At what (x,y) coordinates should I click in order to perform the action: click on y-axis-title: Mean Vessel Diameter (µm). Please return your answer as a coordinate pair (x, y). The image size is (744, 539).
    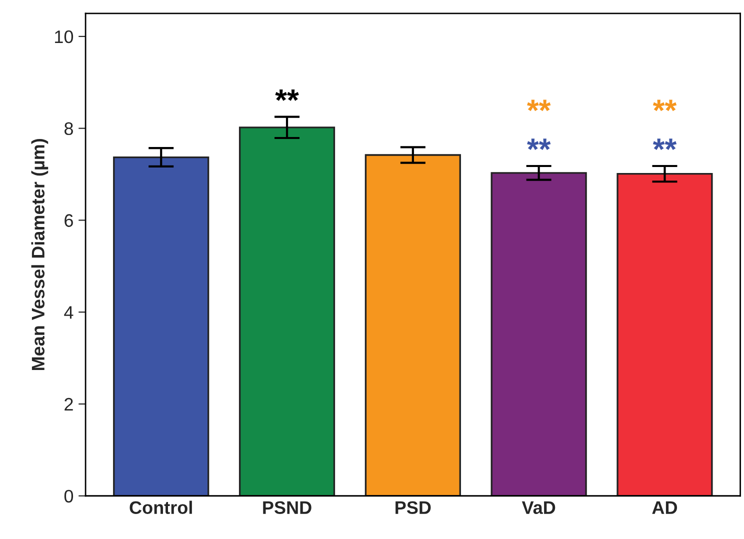
    Looking at the image, I should click on (39, 254).